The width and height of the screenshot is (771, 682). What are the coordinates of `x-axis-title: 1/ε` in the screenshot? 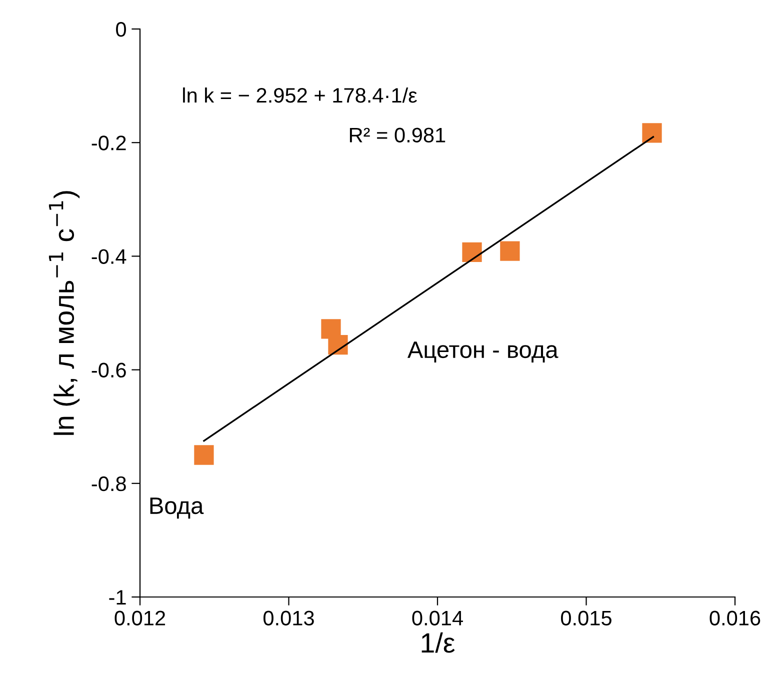 It's located at (438, 642).